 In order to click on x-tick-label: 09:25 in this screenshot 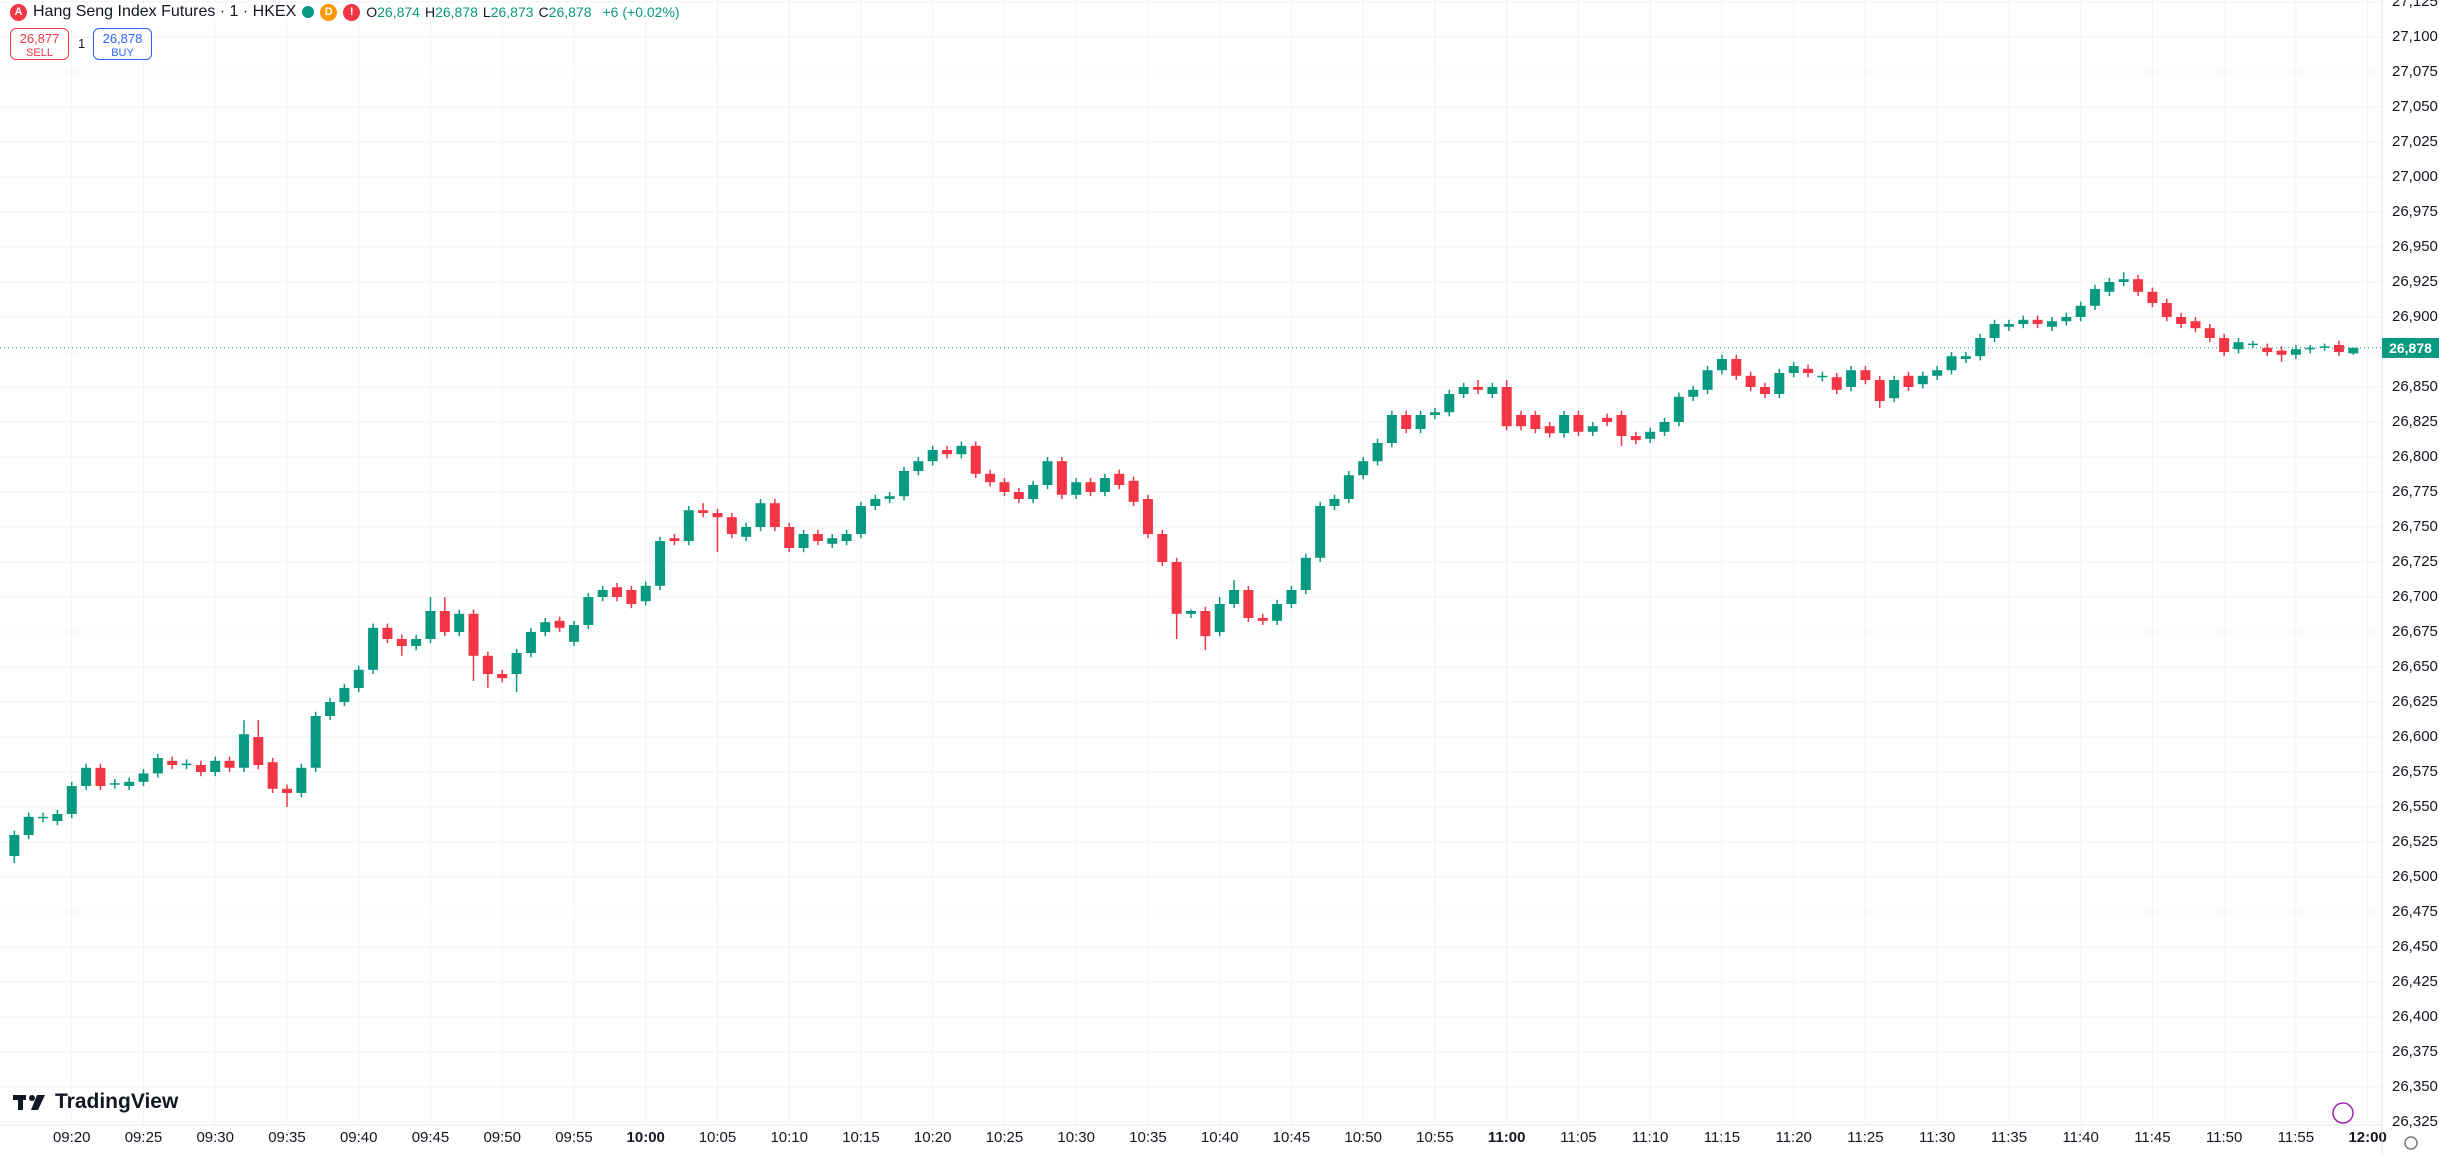, I will do `click(144, 1137)`.